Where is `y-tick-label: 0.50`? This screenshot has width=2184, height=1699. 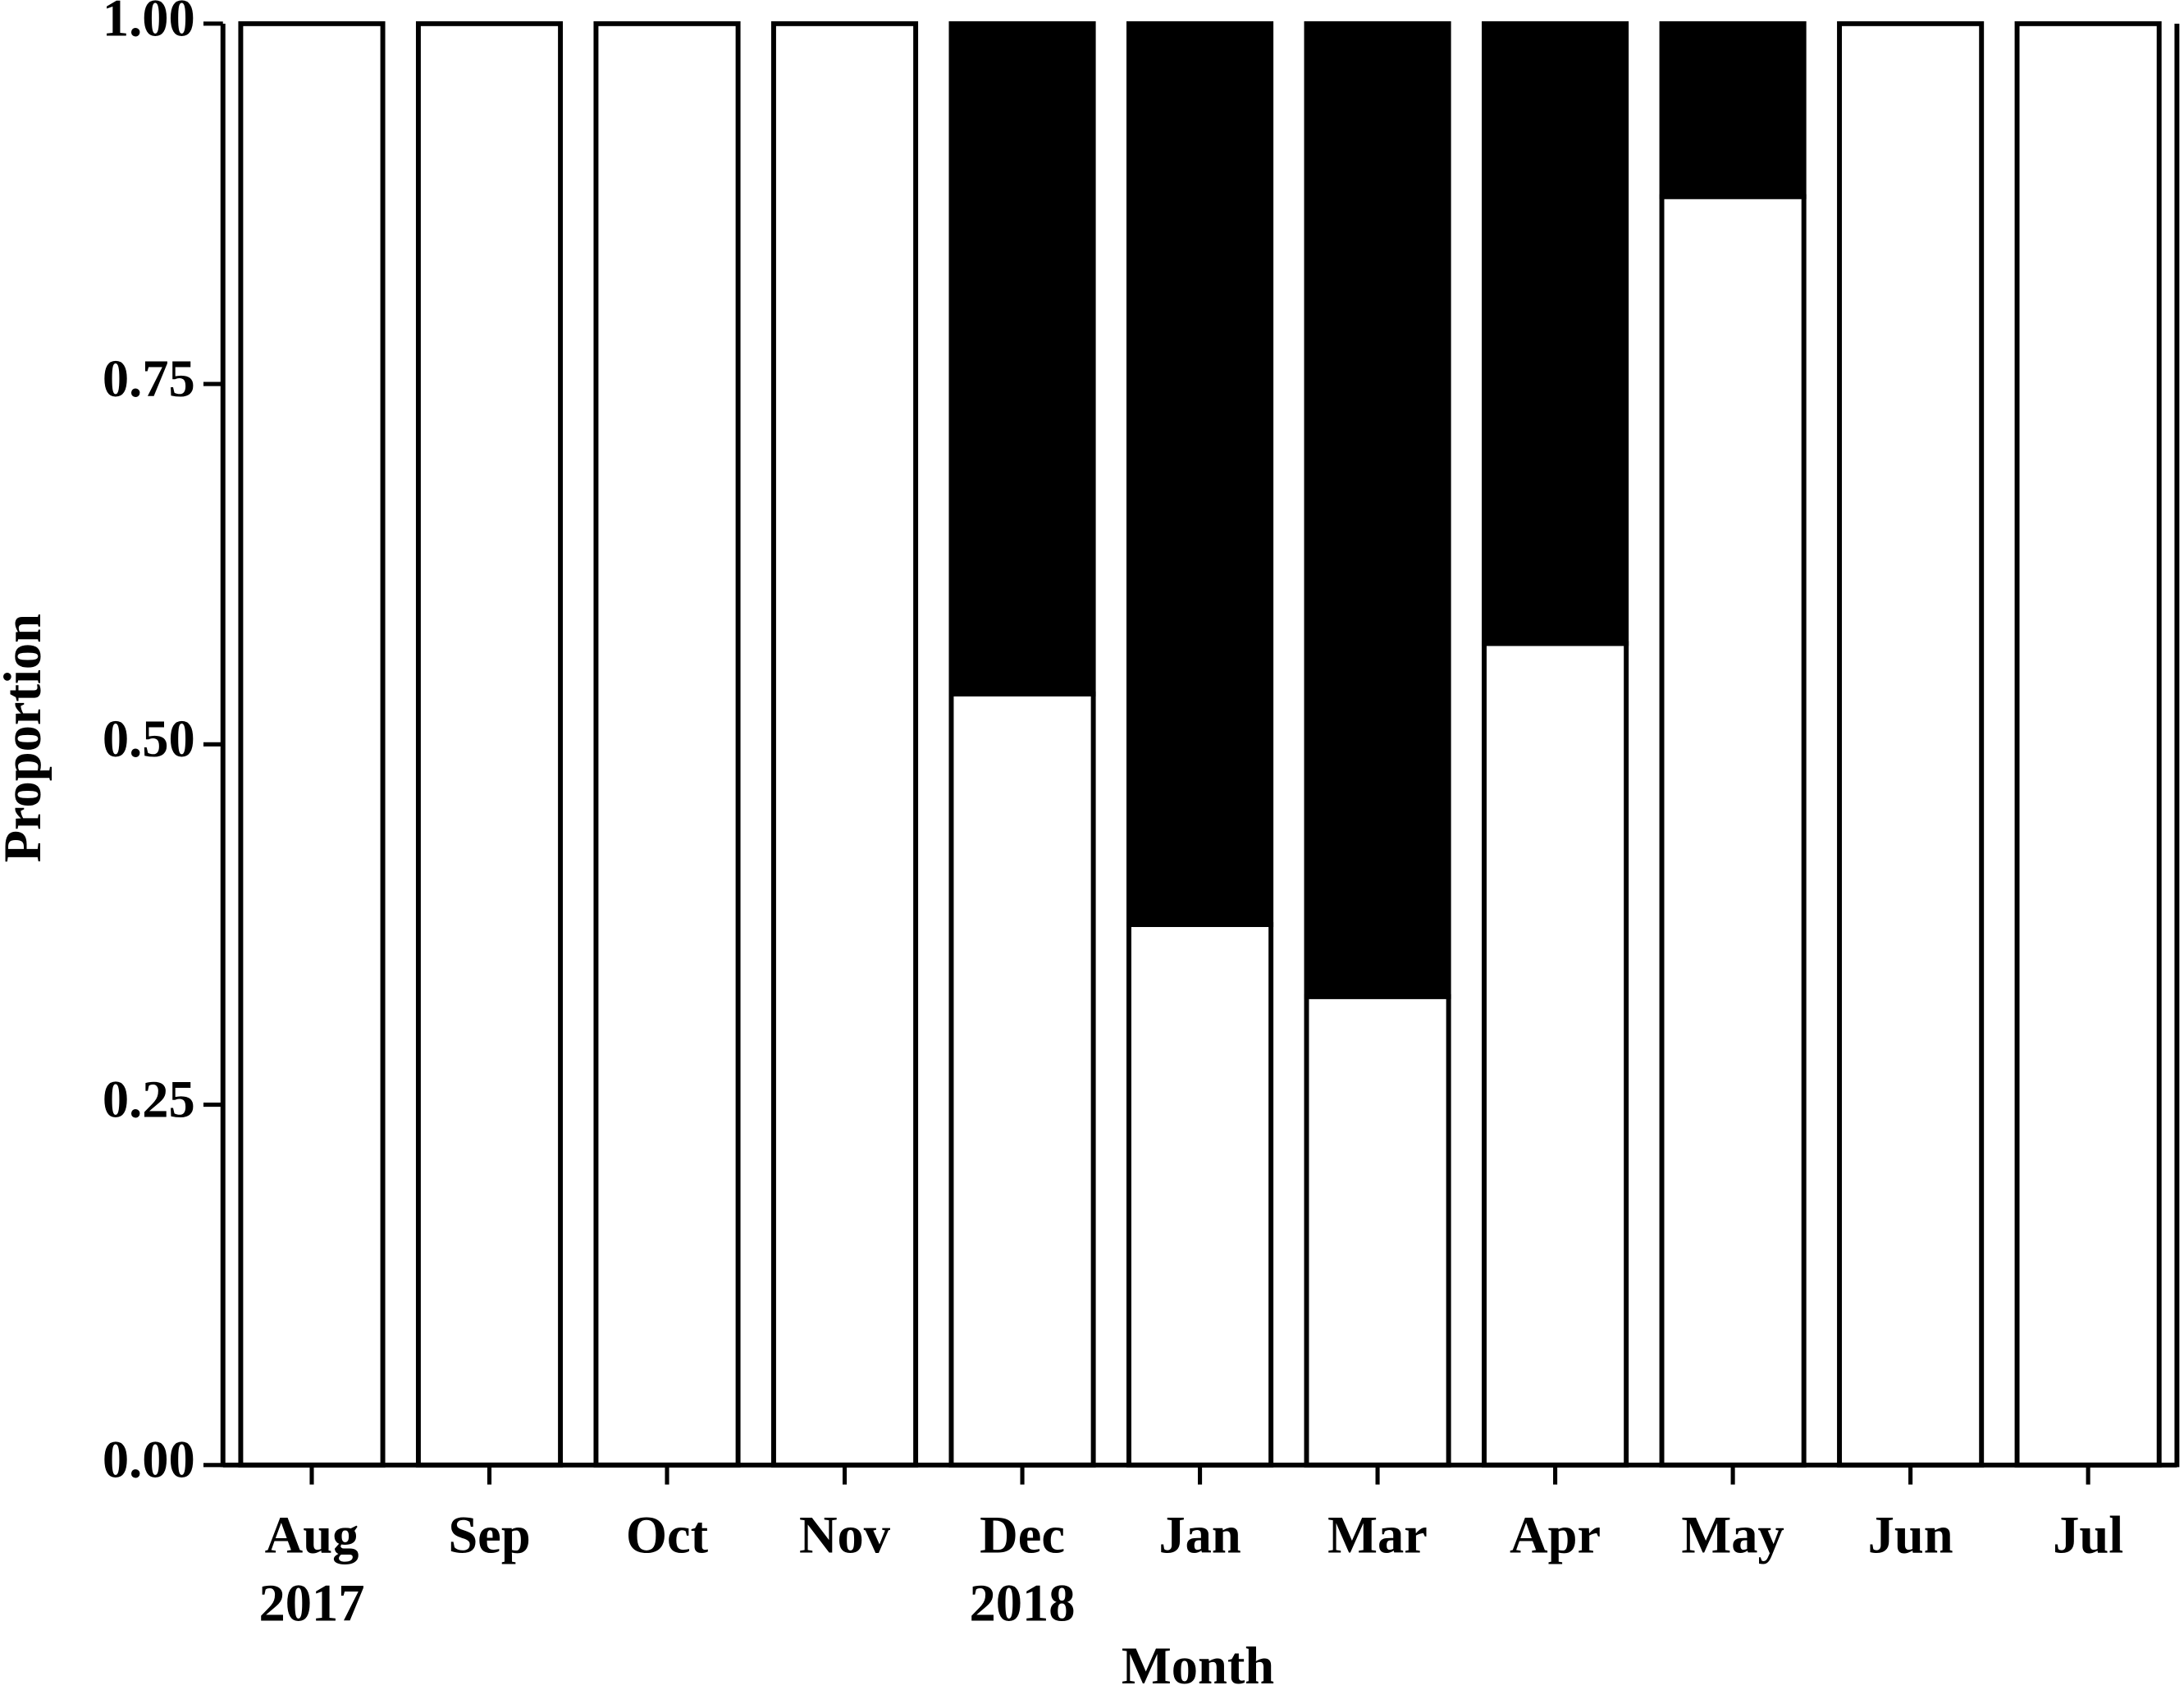
y-tick-label: 0.50 is located at coordinates (149, 739).